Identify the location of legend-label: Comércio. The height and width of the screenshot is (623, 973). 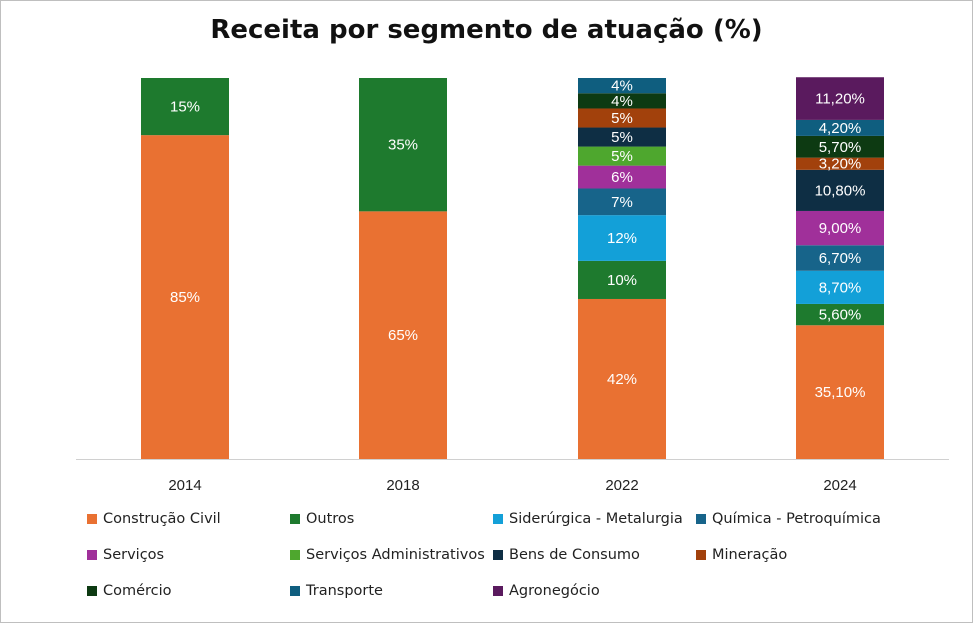
(137, 591).